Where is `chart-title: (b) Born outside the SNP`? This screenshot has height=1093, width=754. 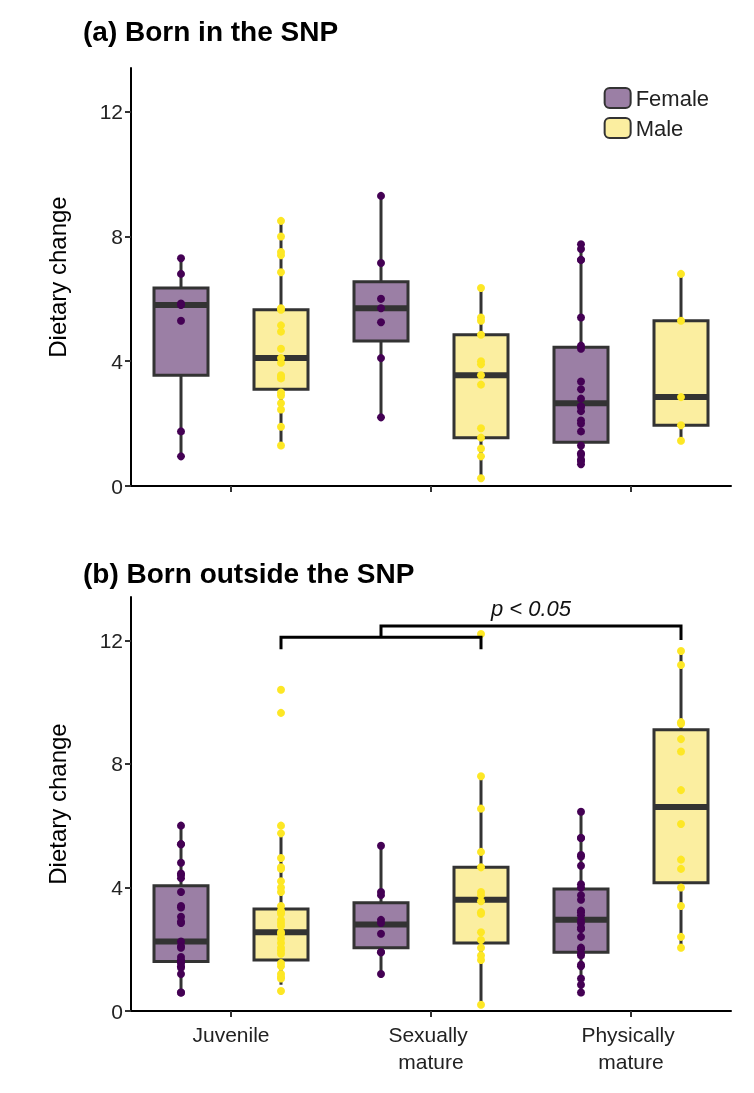
chart-title: (b) Born outside the SNP is located at coordinates (249, 573).